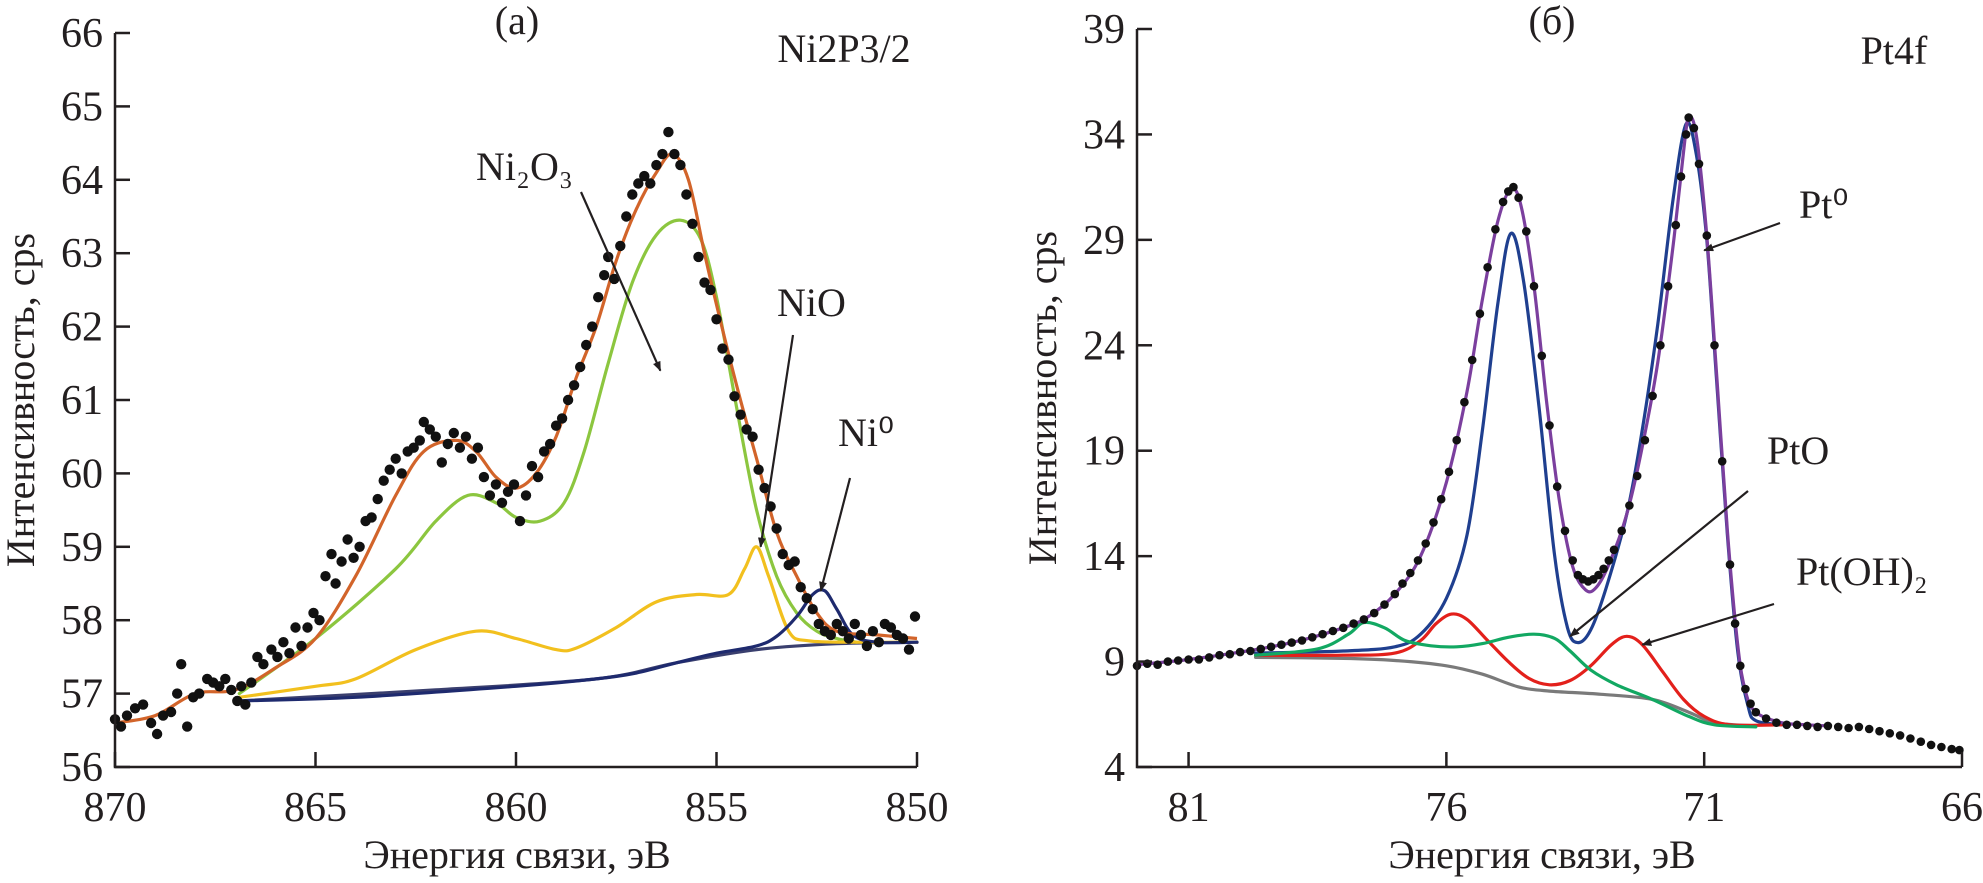 Image resolution: width=1983 pixels, height=883 pixels. What do you see at coordinates (82, 695) in the screenshot?
I see `y-tick-label: 57` at bounding box center [82, 695].